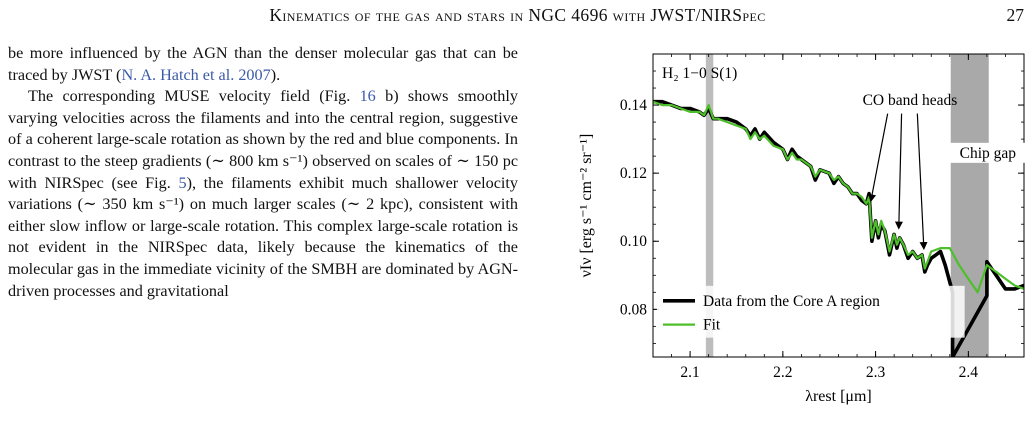  What do you see at coordinates (196, 74) in the screenshot?
I see `citation-link: N. A. Hatch et al. 2007` at bounding box center [196, 74].